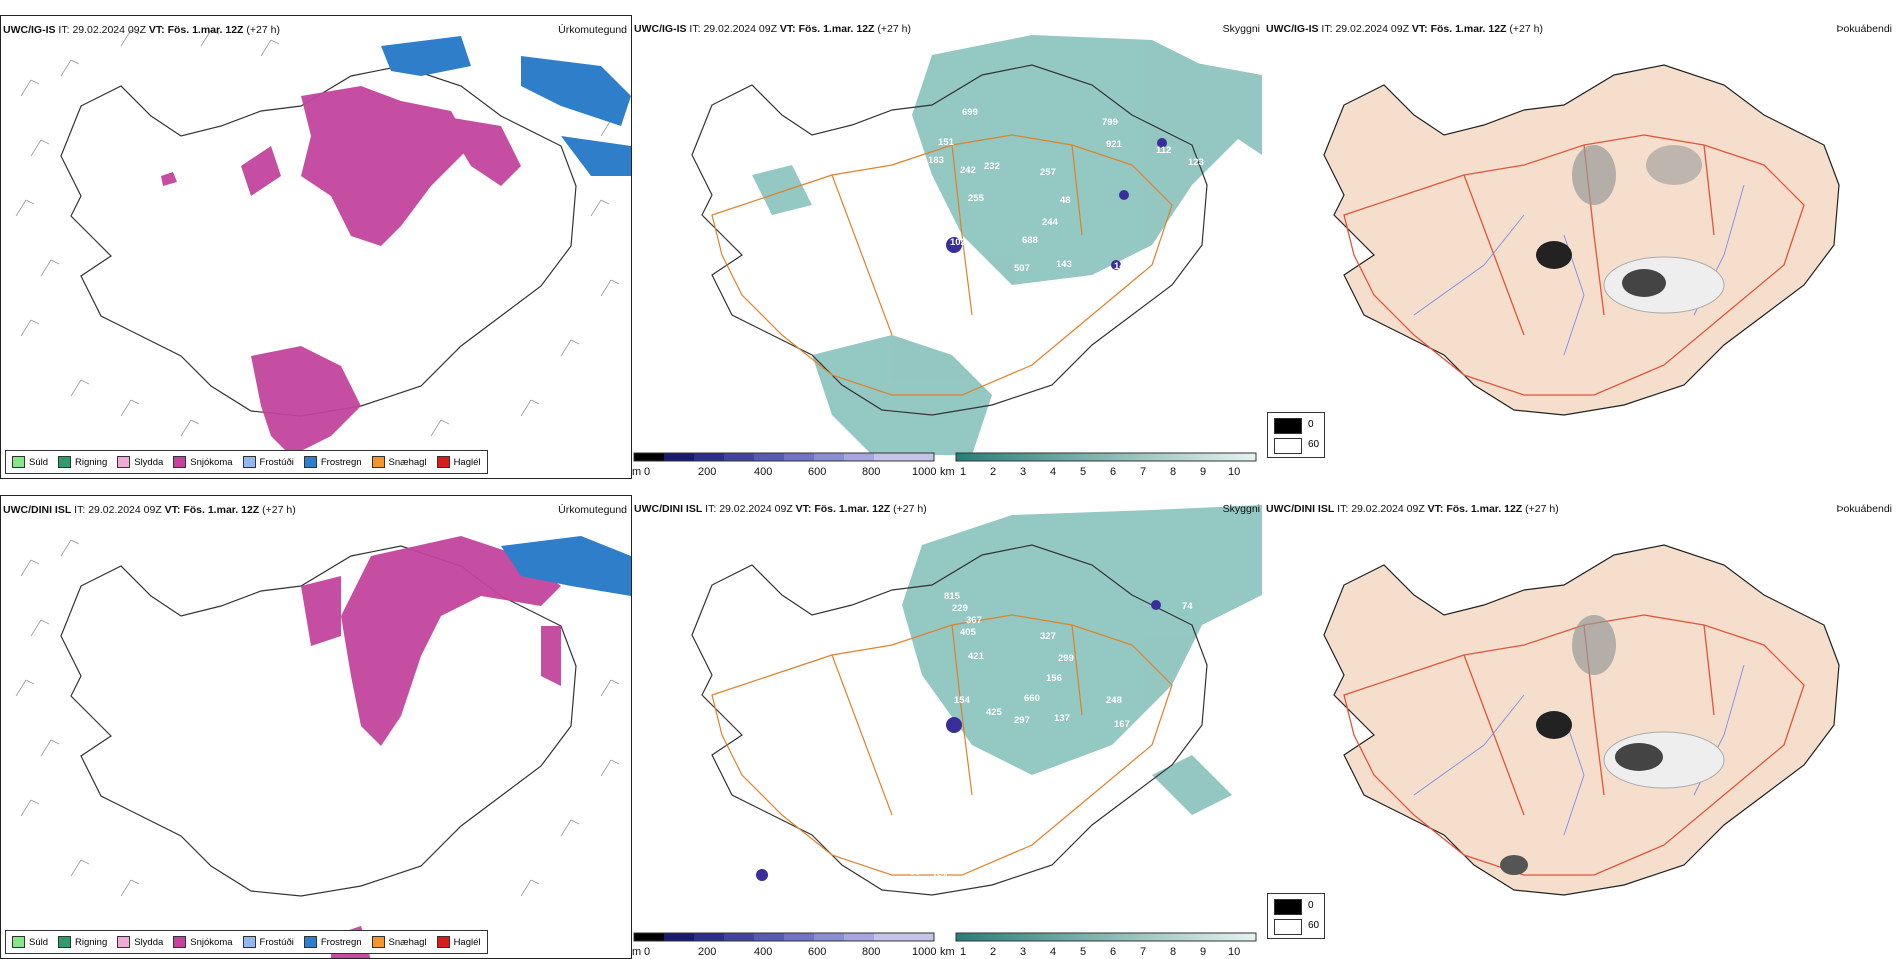 The height and width of the screenshot is (959, 1900). I want to click on snow-areas, so click(341, 271).